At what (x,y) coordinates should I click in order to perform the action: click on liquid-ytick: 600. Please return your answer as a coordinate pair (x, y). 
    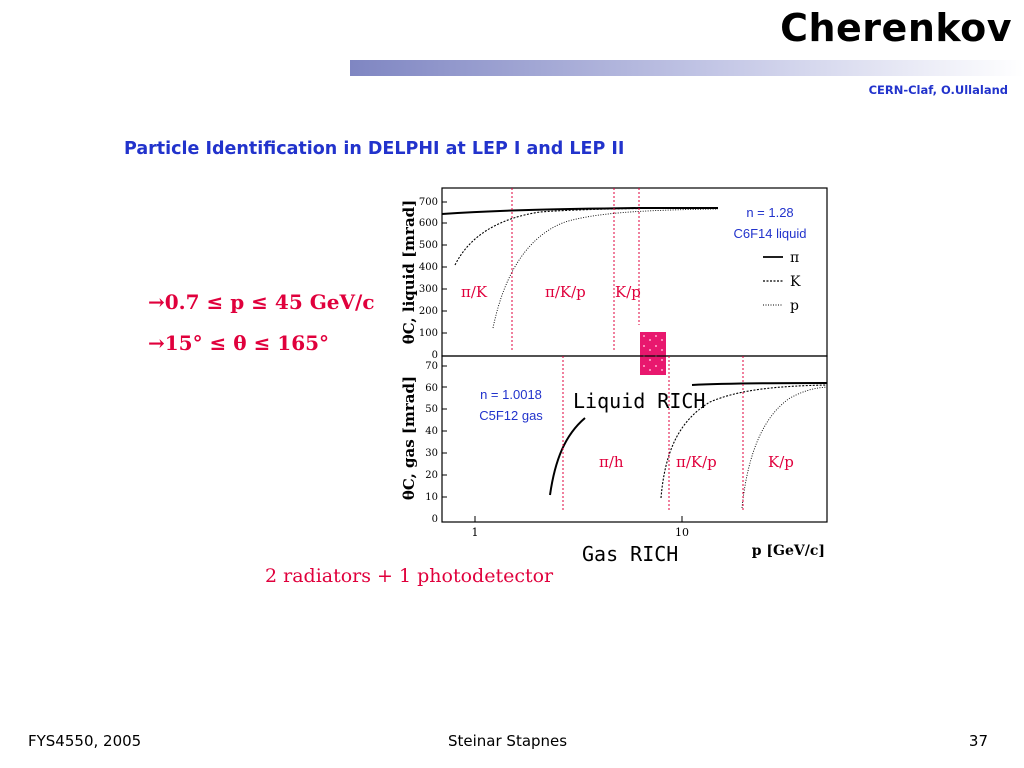
    Looking at the image, I should click on (428, 223).